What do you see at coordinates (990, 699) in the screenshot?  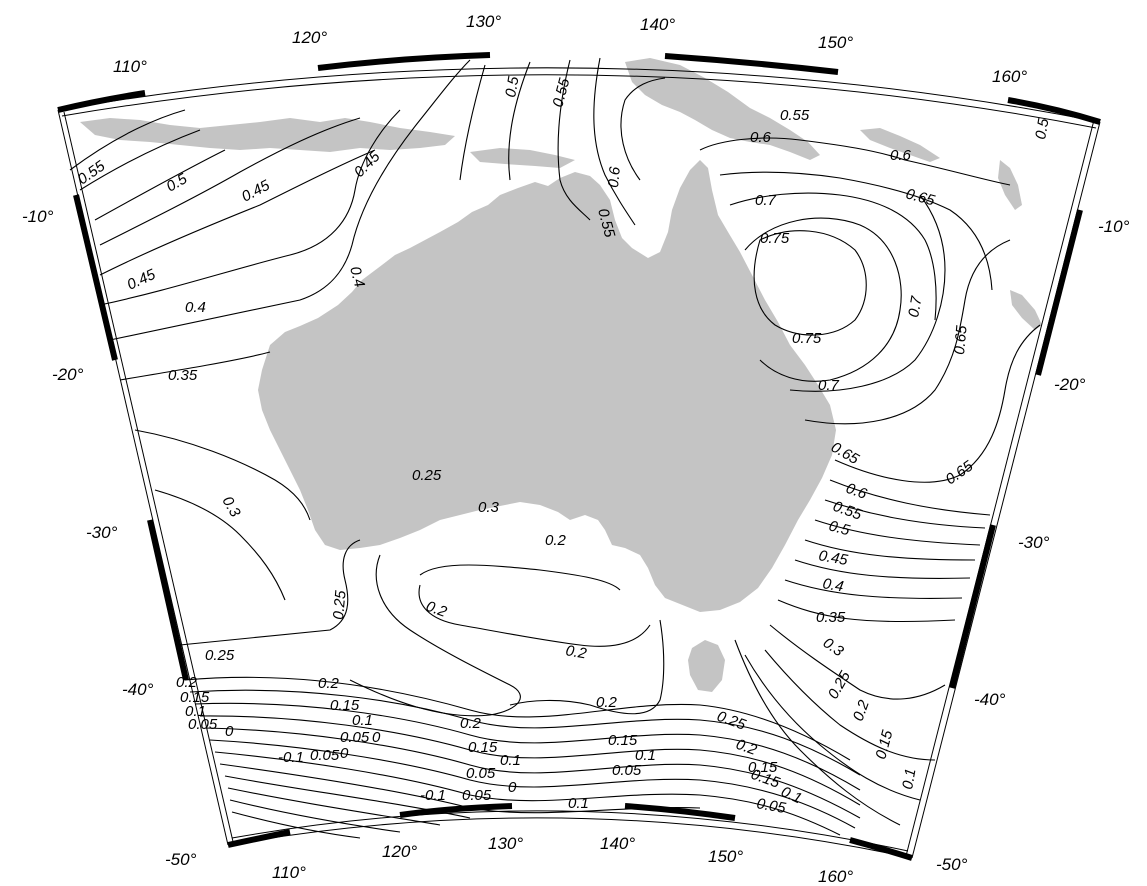 I see `lat-label-right-40: -40°` at bounding box center [990, 699].